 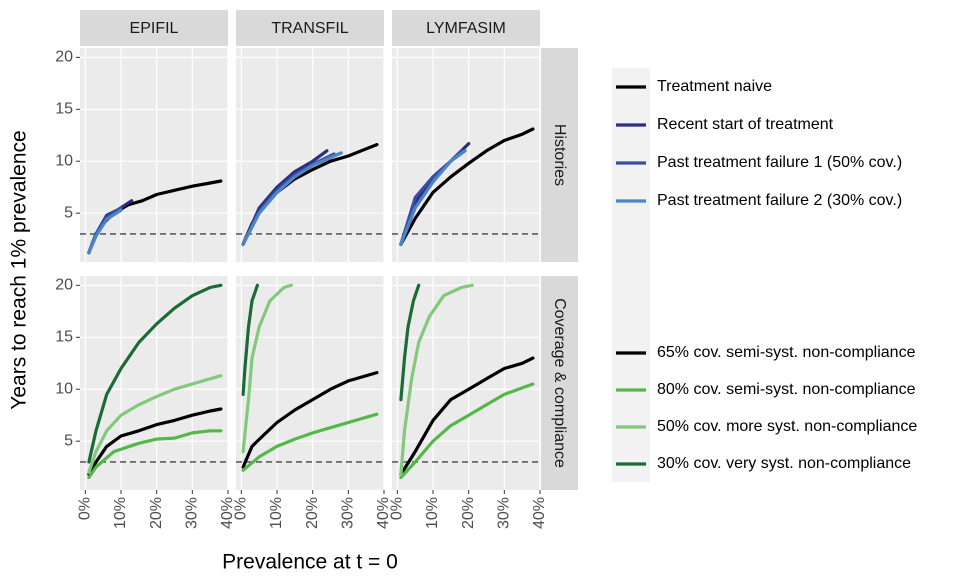 I want to click on legend-label: Past treatment failure 2 (30% cov.), so click(x=779, y=200).